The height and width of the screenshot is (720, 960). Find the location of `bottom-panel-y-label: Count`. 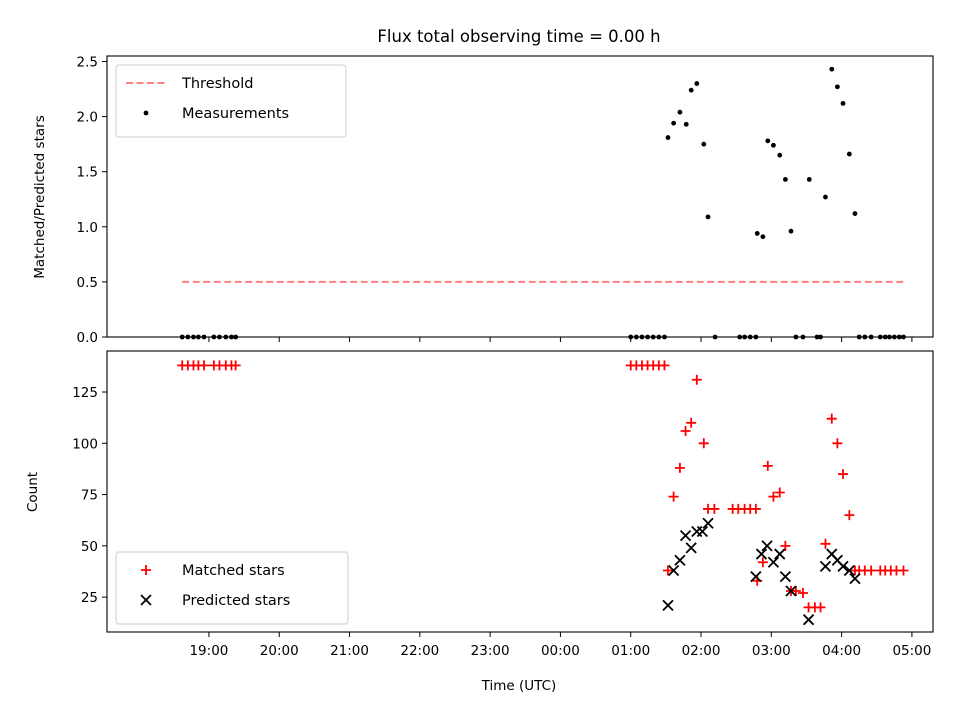

bottom-panel-y-label: Count is located at coordinates (33, 492).